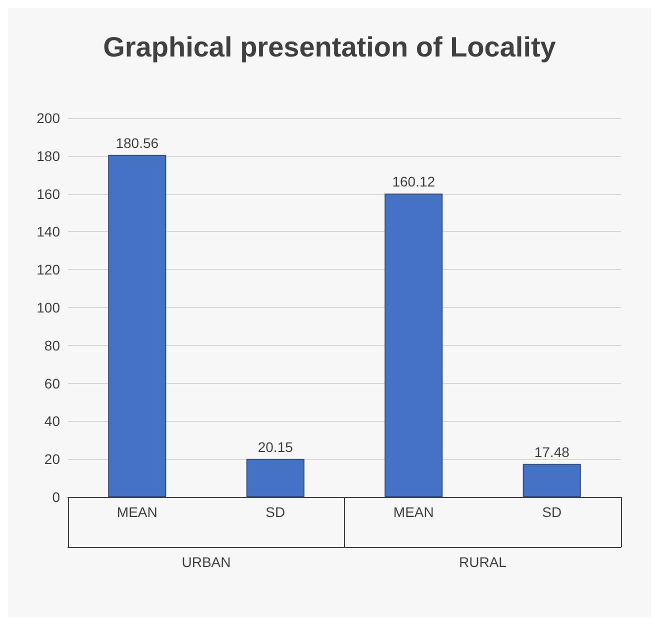 This screenshot has height=625, width=659. I want to click on y-tick-label: 180, so click(48, 156).